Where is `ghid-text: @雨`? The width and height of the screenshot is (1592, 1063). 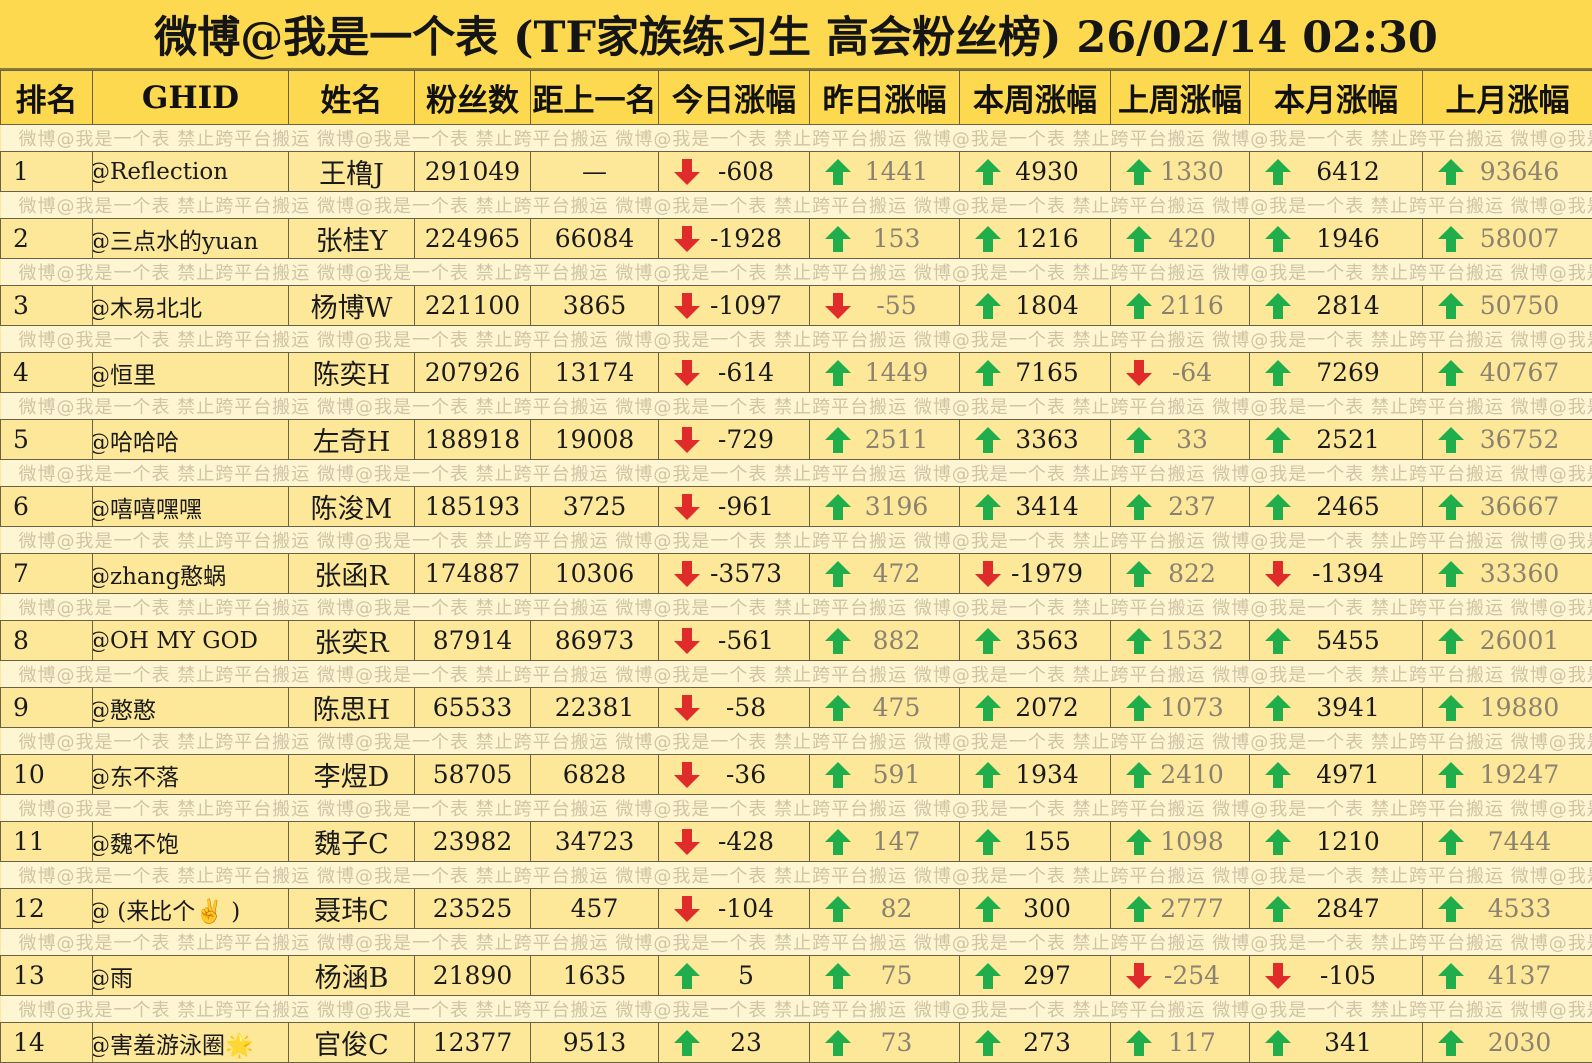
ghid-text: @雨 is located at coordinates (113, 979).